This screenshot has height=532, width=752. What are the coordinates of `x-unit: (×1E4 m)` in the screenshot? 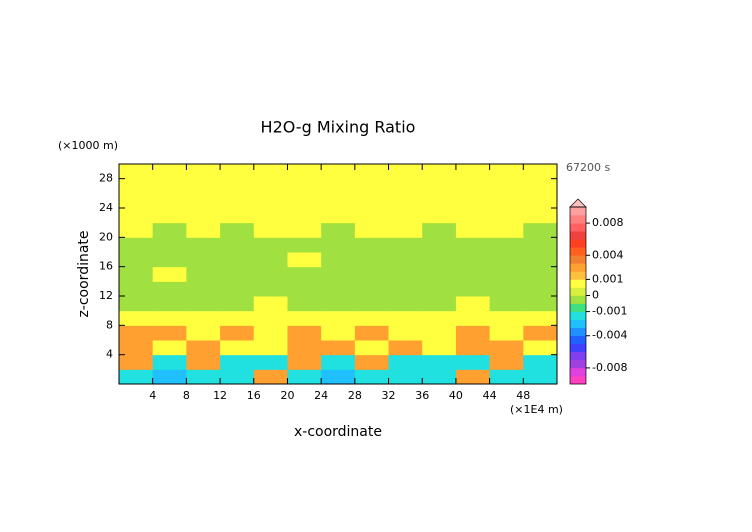 It's located at (536, 409).